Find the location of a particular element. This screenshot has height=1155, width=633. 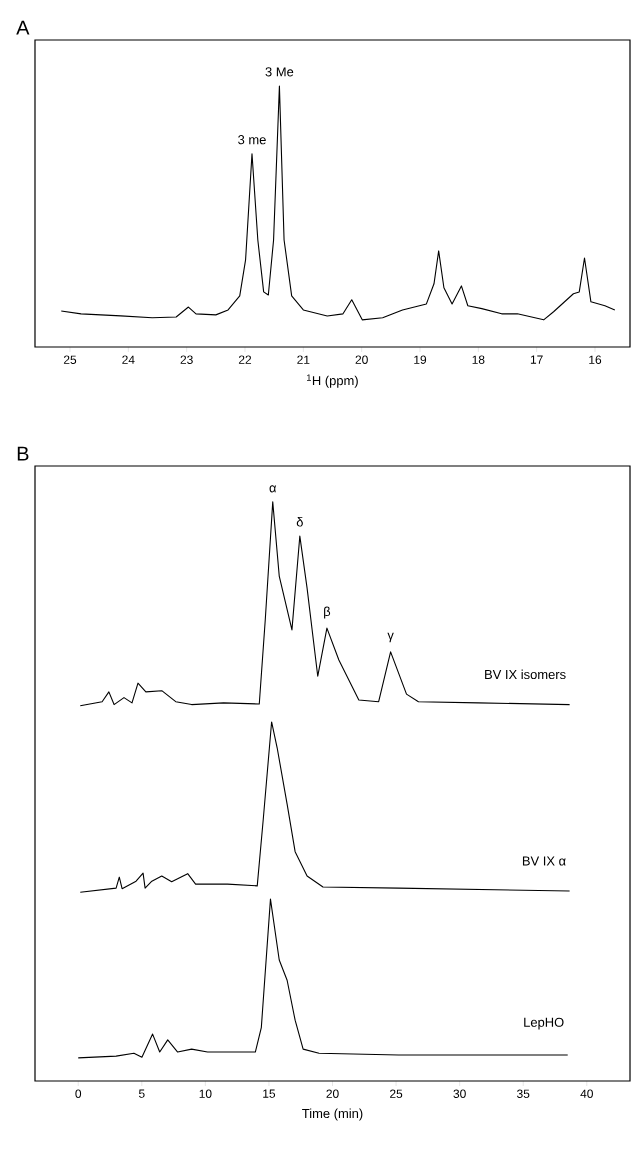

x-tick-label: 10 is located at coordinates (205, 1093).